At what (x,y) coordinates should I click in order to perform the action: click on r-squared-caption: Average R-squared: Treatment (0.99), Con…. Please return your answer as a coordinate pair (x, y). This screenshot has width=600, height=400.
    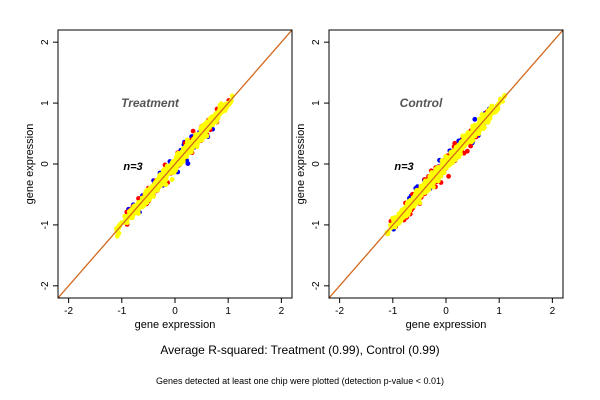
    Looking at the image, I should click on (300, 350).